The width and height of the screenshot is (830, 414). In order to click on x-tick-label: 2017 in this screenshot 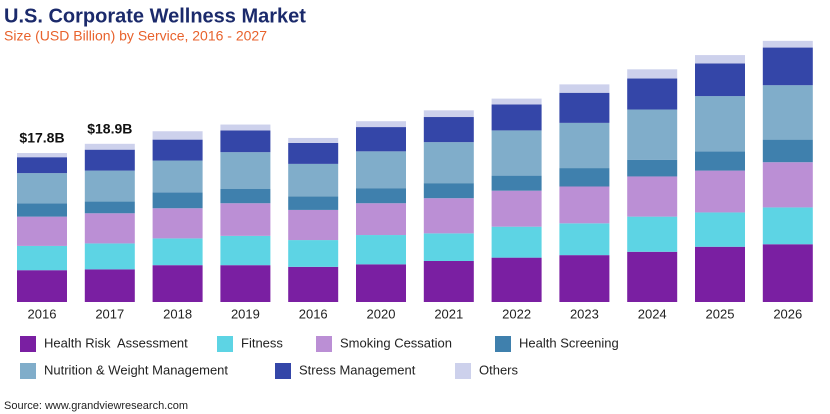, I will do `click(109, 313)`.